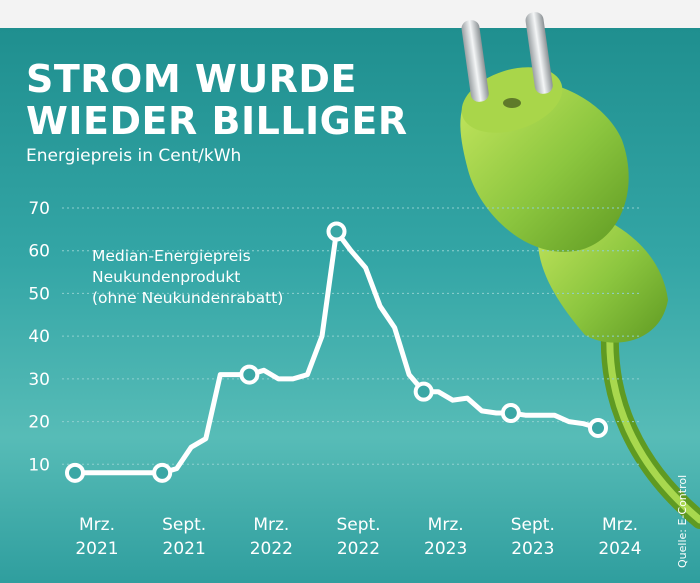 The width and height of the screenshot is (700, 583). What do you see at coordinates (475, 61) in the screenshot?
I see `plug-pin-left` at bounding box center [475, 61].